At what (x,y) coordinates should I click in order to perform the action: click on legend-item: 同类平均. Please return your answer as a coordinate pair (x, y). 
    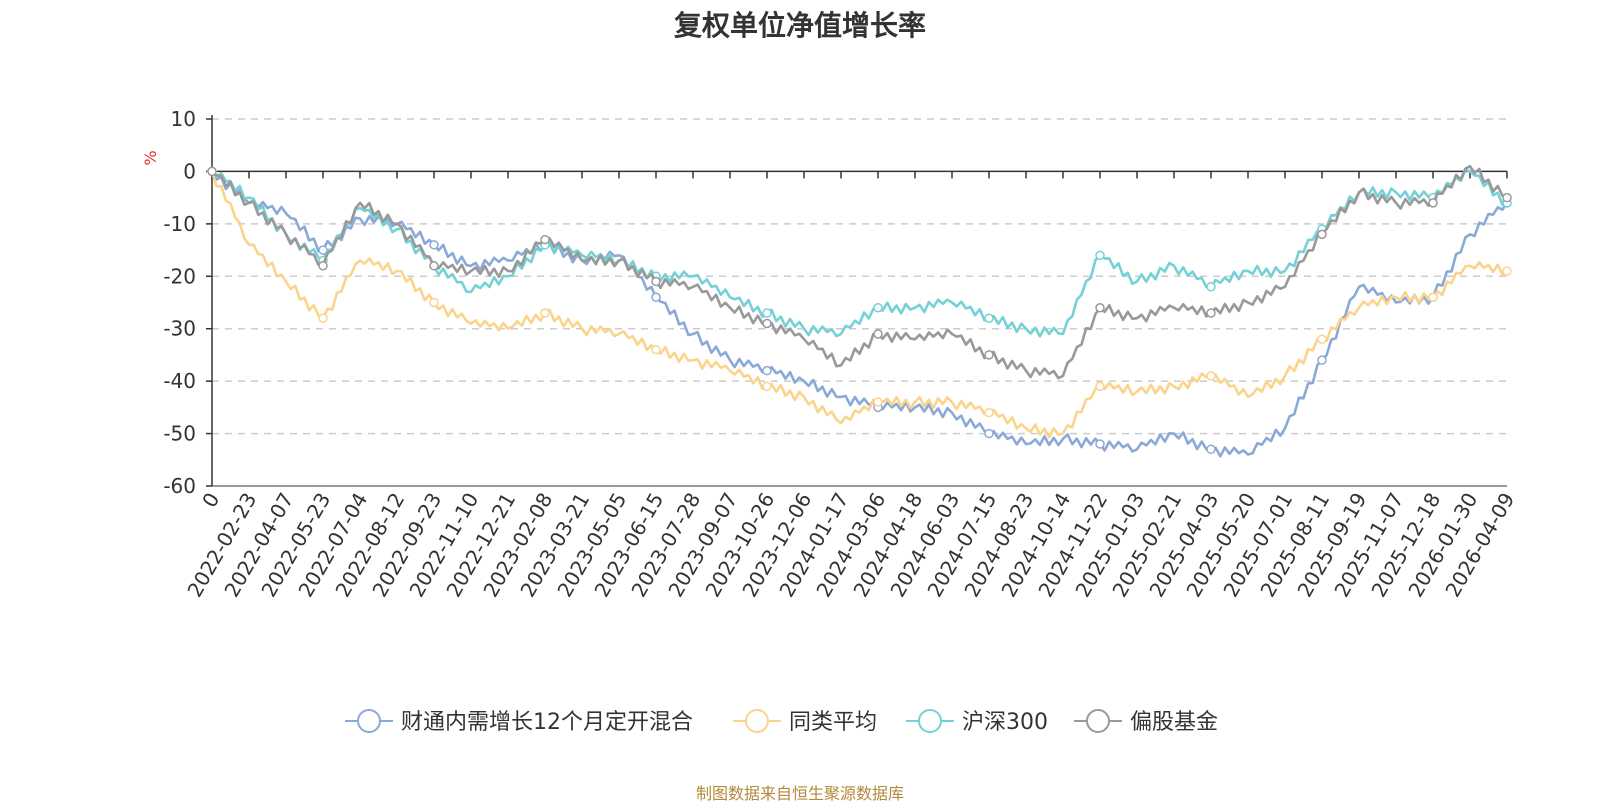
    Looking at the image, I should click on (805, 722).